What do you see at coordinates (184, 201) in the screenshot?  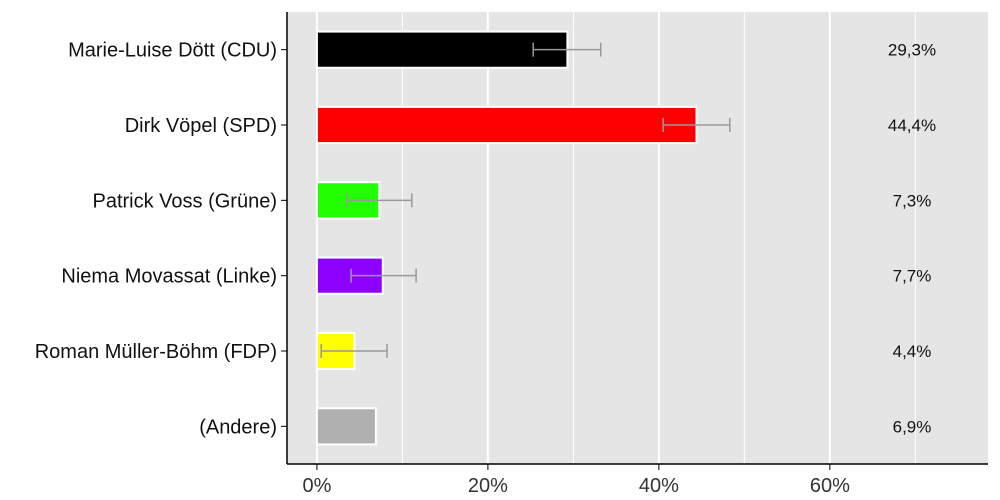 I see `category-label: Patrick Voss (Grüne)` at bounding box center [184, 201].